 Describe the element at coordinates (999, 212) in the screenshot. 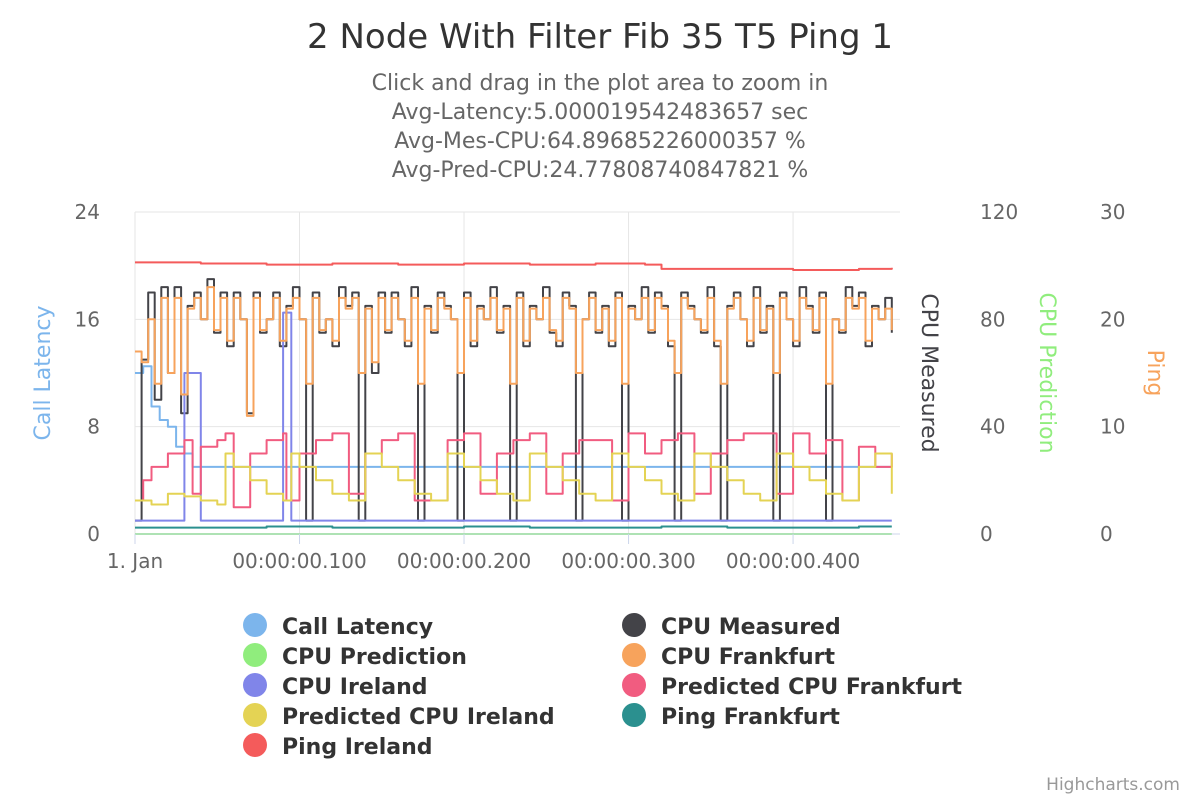

I see `y-axis-tick-label-cpu-measured: 120` at that location.